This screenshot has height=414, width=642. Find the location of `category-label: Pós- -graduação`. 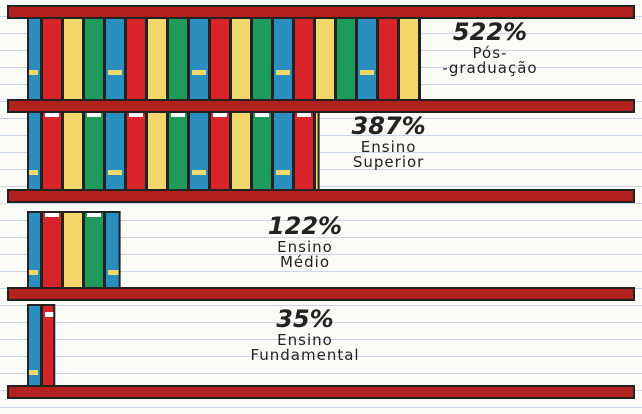

category-label: Pós- -graduação is located at coordinates (490, 60).